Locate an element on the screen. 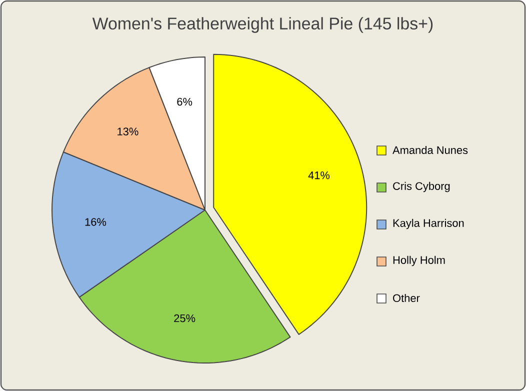 The image size is (526, 391). chart-title: Women's Featherweight Lineal Pie (145 lbs+) is located at coordinates (262, 25).